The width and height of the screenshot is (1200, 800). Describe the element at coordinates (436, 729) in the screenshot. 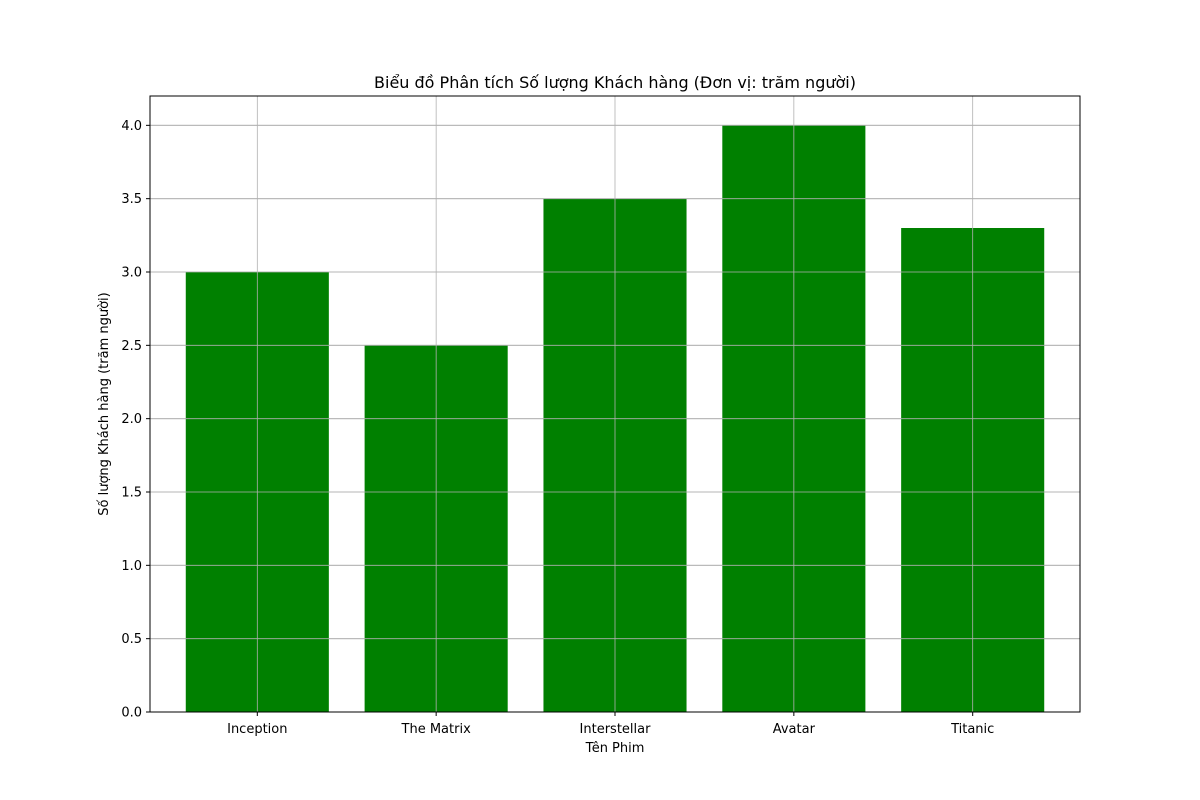

I see `x-tick-label: The Matrix` at that location.